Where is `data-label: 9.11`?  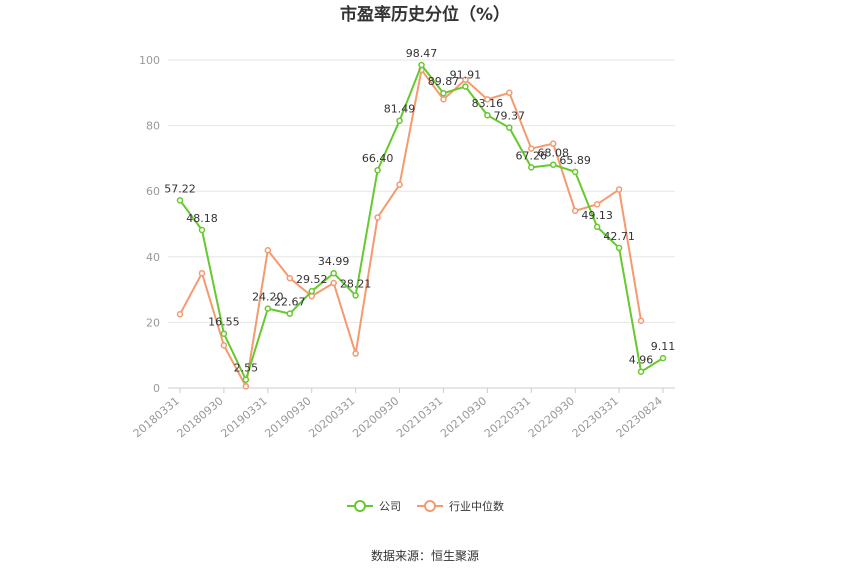 data-label: 9.11 is located at coordinates (663, 346).